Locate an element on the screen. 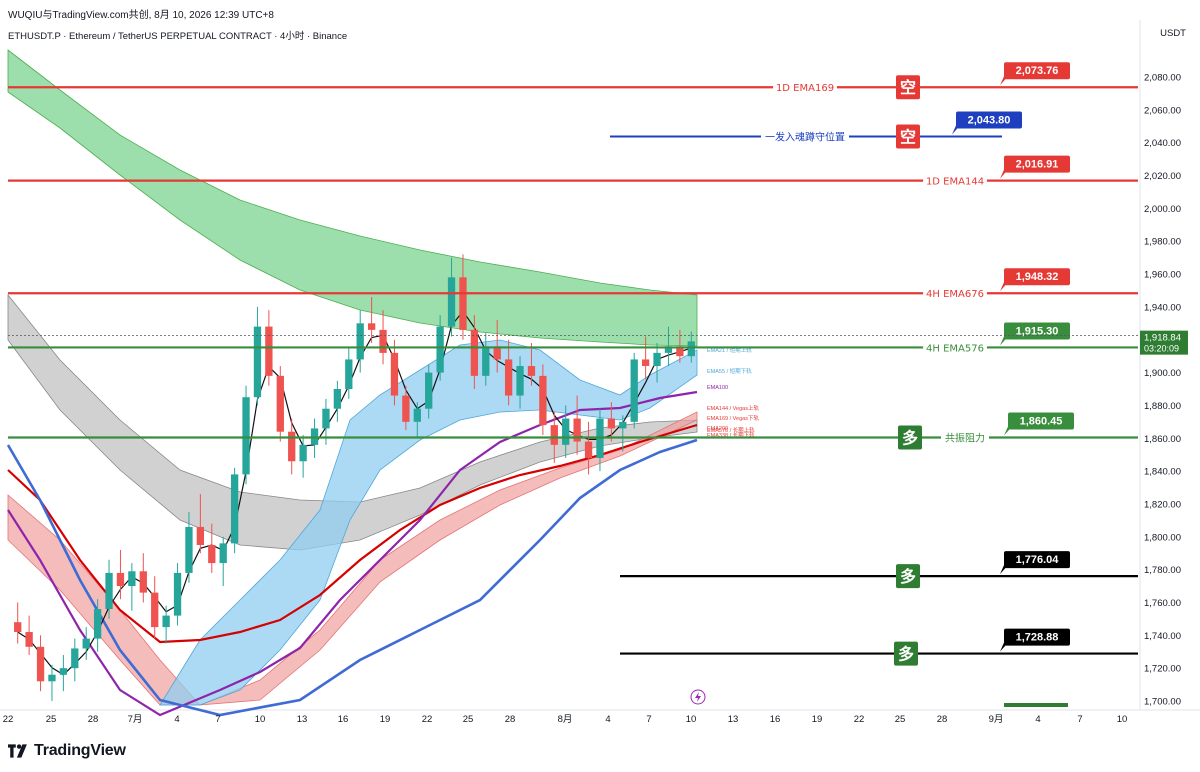 The height and width of the screenshot is (772, 1200). time-tick-label: 28 is located at coordinates (93, 719).